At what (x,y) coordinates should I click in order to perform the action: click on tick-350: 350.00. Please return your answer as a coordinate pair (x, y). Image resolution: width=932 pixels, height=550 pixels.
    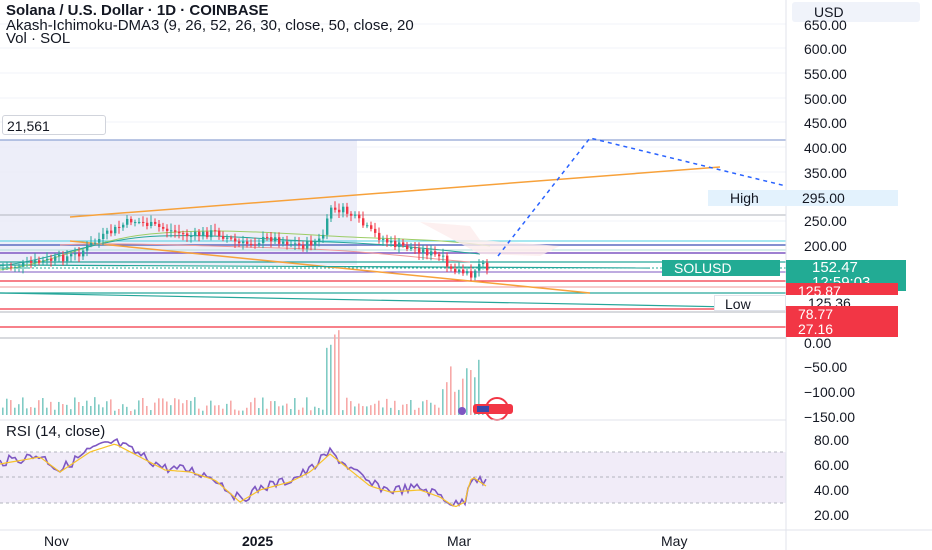
    Looking at the image, I should click on (825, 173).